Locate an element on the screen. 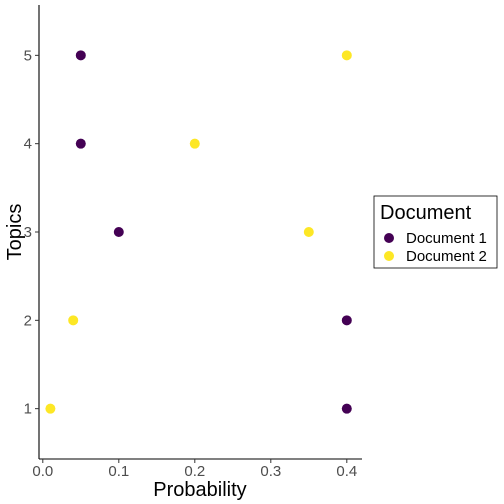 This screenshot has width=504, height=504. y-tick-label: 1 is located at coordinates (28, 409).